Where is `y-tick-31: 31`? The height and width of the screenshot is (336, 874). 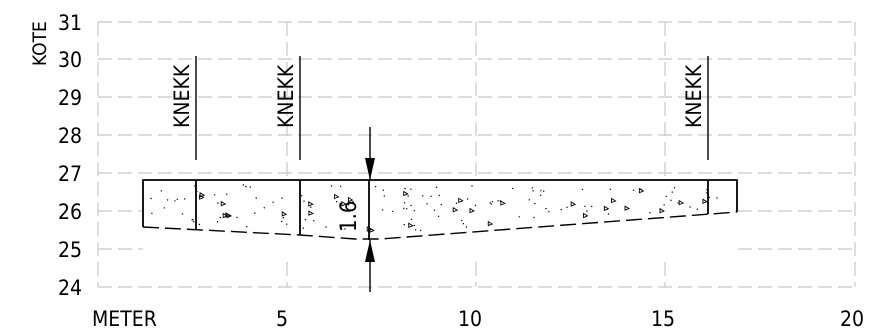 y-tick-31: 31 is located at coordinates (70, 23).